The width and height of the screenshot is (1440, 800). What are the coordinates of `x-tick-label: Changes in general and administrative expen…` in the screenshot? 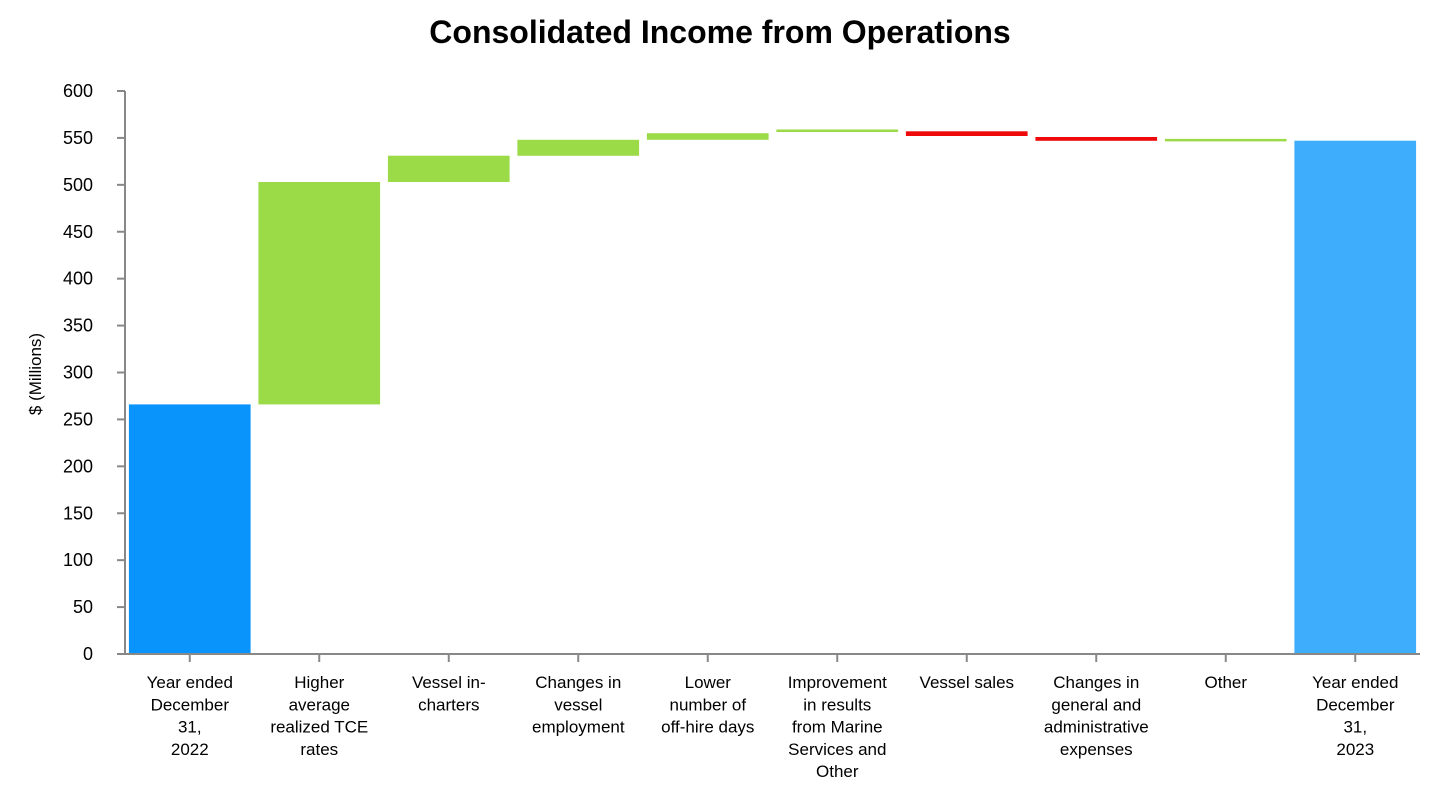 It's located at (1096, 716).